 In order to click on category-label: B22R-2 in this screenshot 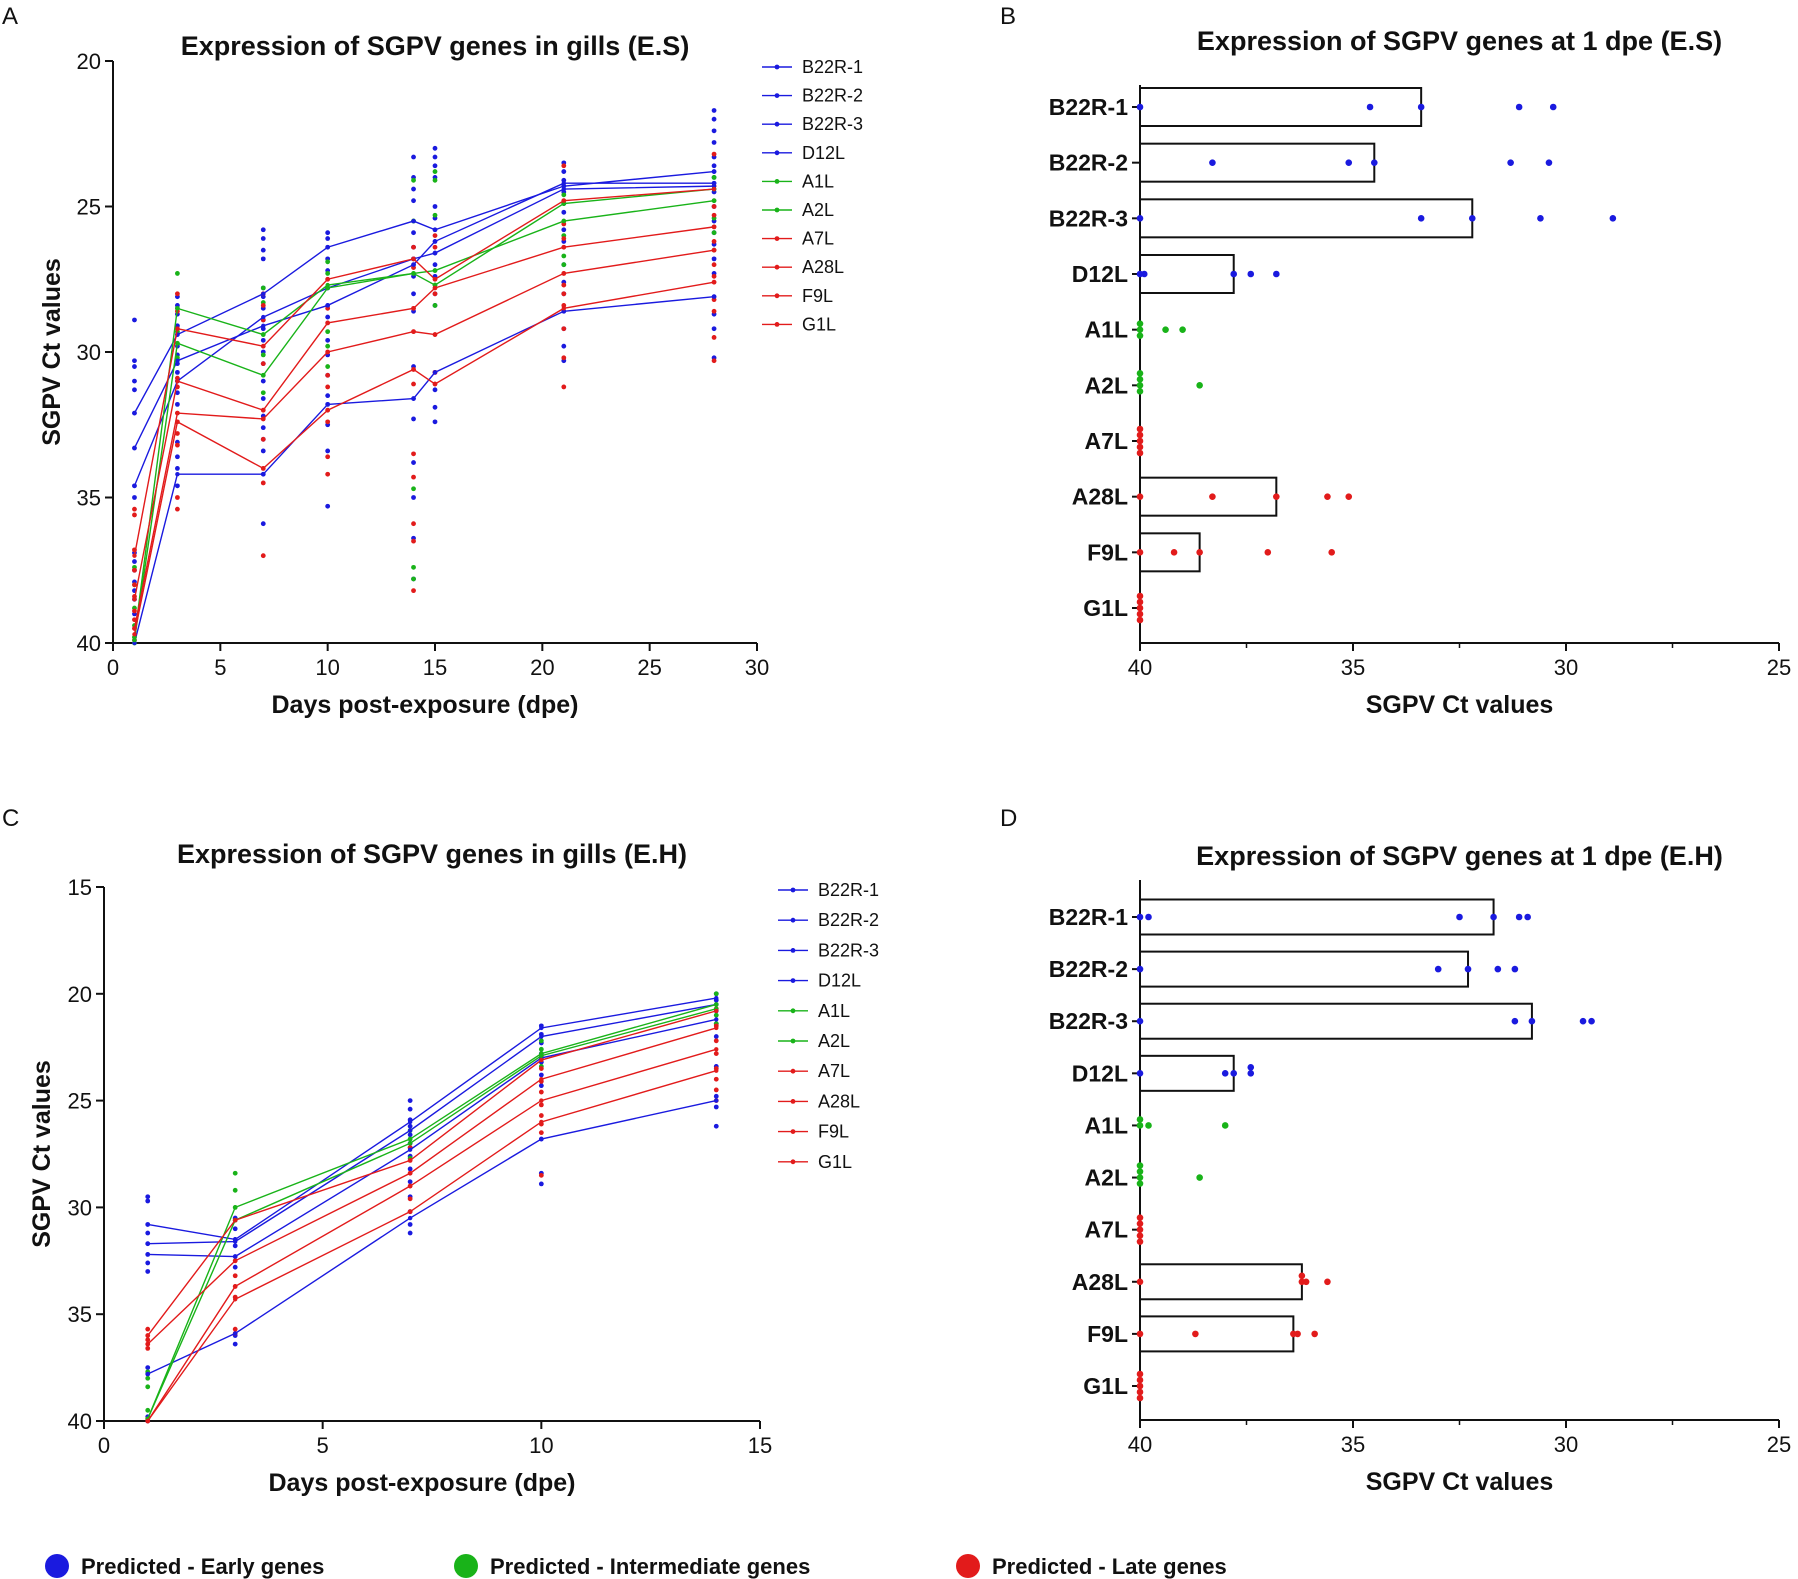, I will do `click(1088, 163)`.